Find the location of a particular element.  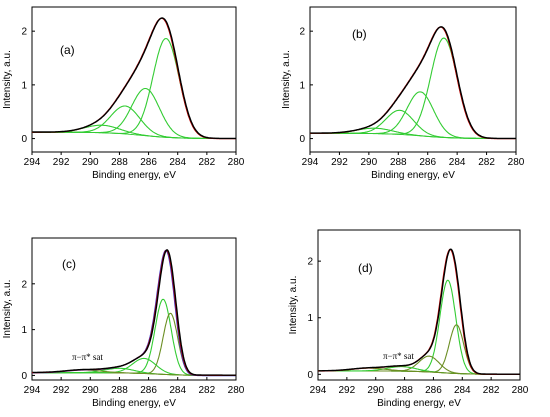

panel-label: (c) is located at coordinates (69, 264).